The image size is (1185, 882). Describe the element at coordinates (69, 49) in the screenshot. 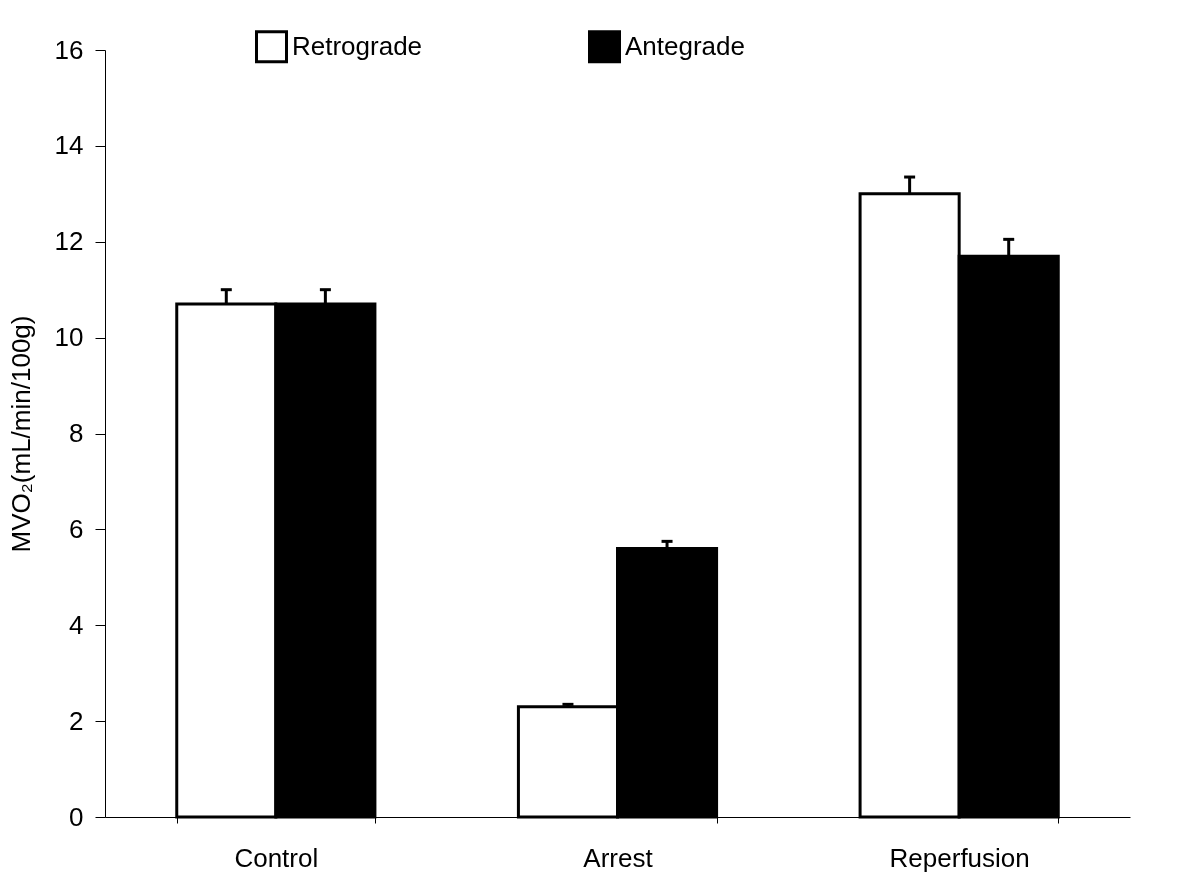

I see `y-tick-label: 16` at that location.